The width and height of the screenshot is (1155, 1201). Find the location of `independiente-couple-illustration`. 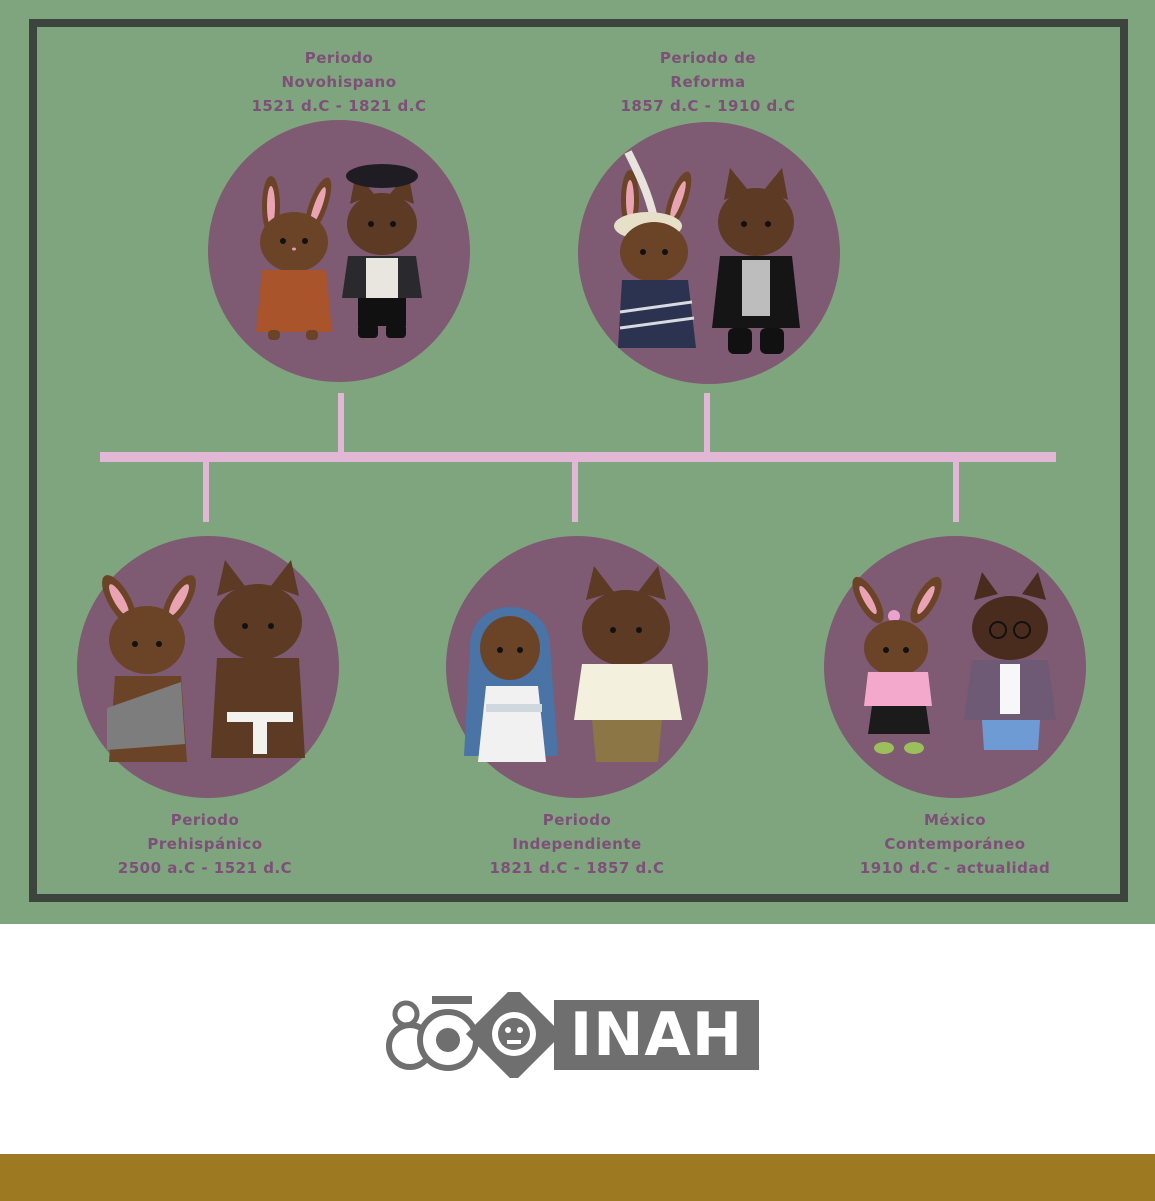

independiente-couple-illustration is located at coordinates (573, 664).